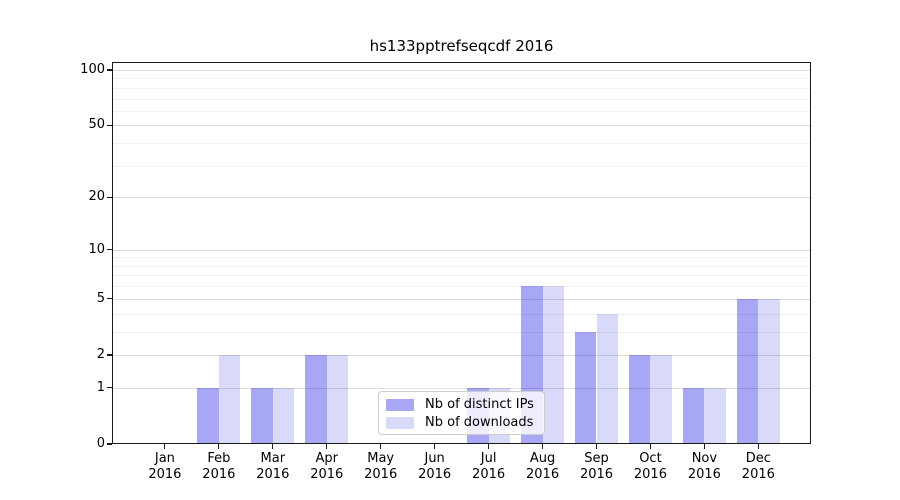 This screenshot has width=900, height=500. Describe the element at coordinates (92, 69) in the screenshot. I see `y-tick-label-100: 100` at that location.